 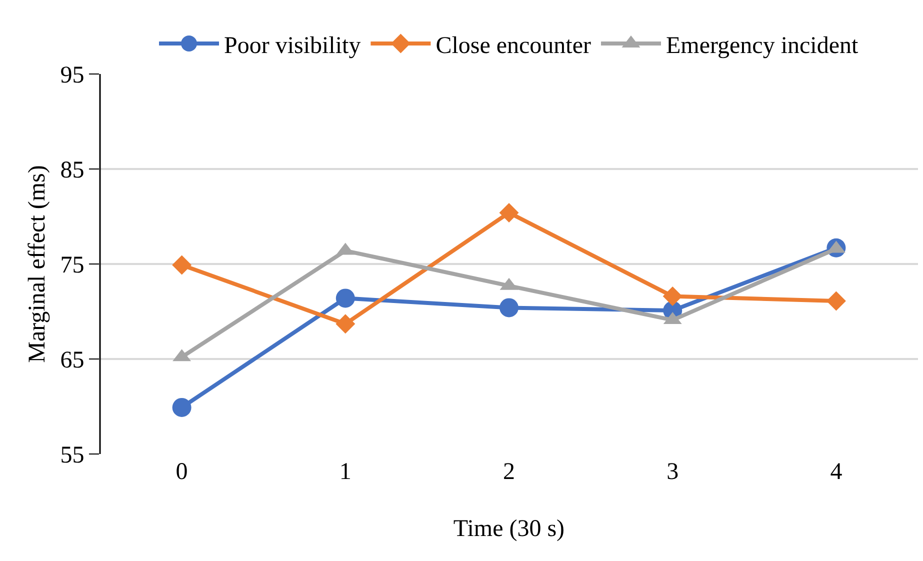 What do you see at coordinates (513, 45) in the screenshot?
I see `legend-label: Close encounter` at bounding box center [513, 45].